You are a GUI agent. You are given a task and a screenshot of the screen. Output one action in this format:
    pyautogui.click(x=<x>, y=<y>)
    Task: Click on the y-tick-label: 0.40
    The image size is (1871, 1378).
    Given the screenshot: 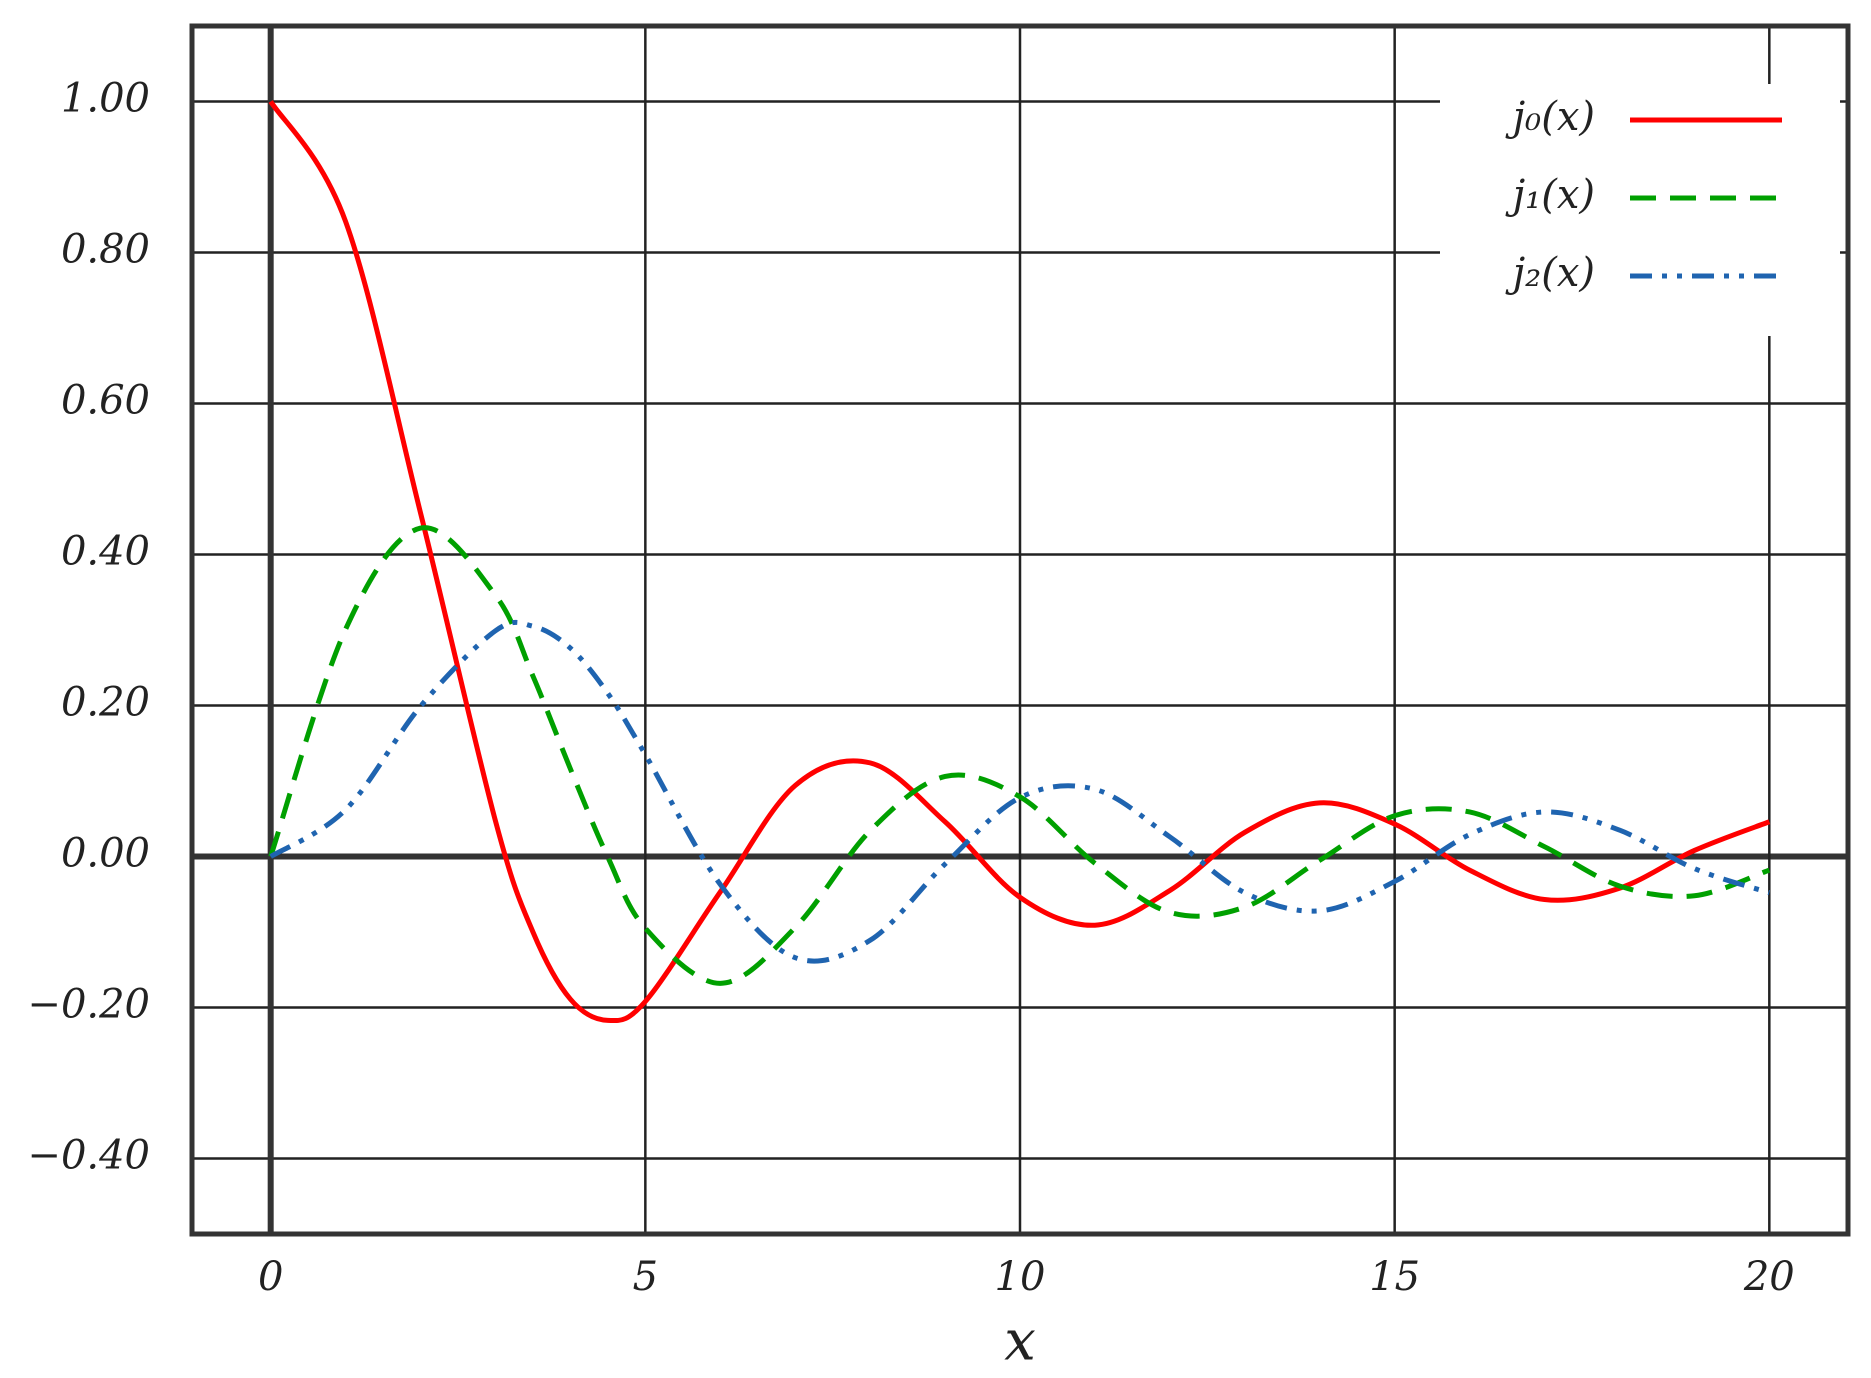 What is the action you would take?
    pyautogui.click(x=105, y=552)
    